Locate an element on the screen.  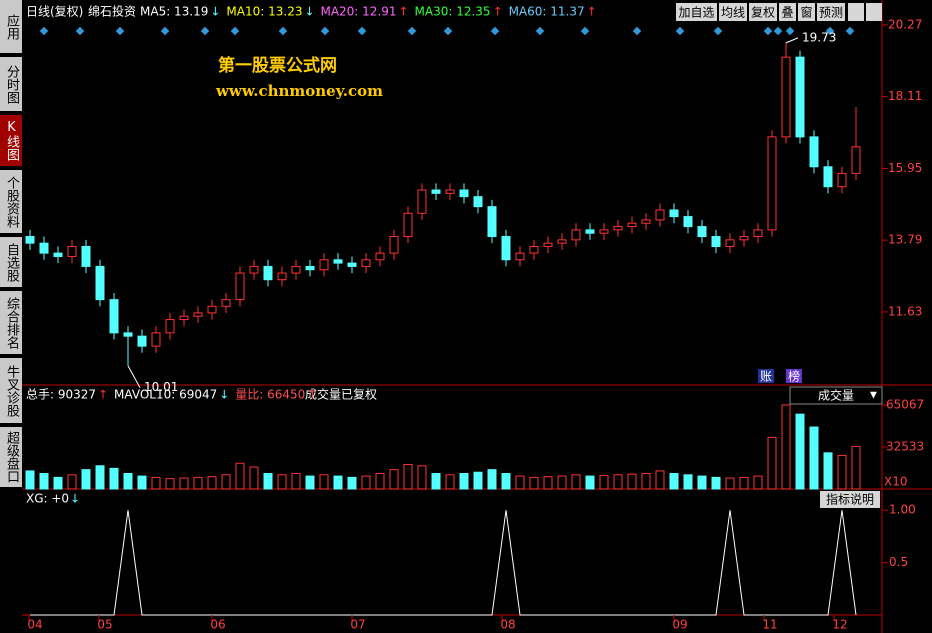
toolbar-button-label: 预测 is located at coordinates (831, 13).